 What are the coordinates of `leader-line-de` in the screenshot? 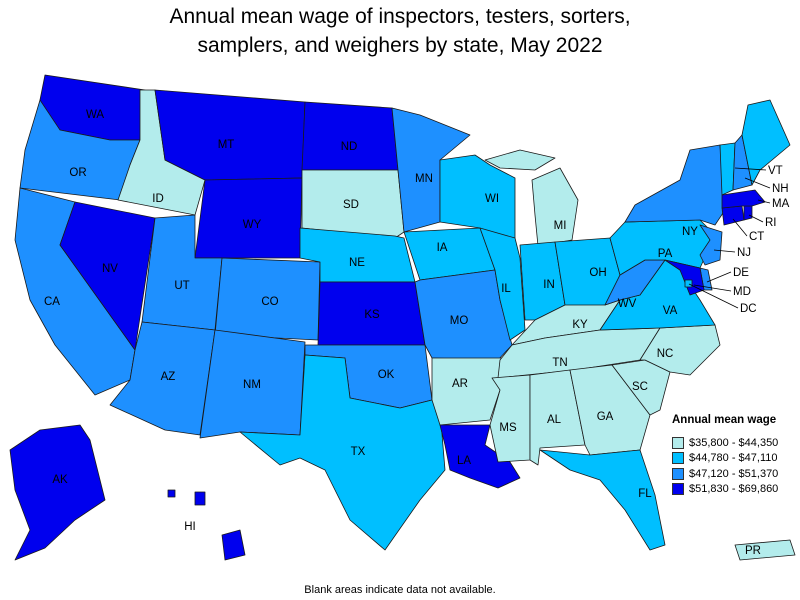 It's located at (719, 277).